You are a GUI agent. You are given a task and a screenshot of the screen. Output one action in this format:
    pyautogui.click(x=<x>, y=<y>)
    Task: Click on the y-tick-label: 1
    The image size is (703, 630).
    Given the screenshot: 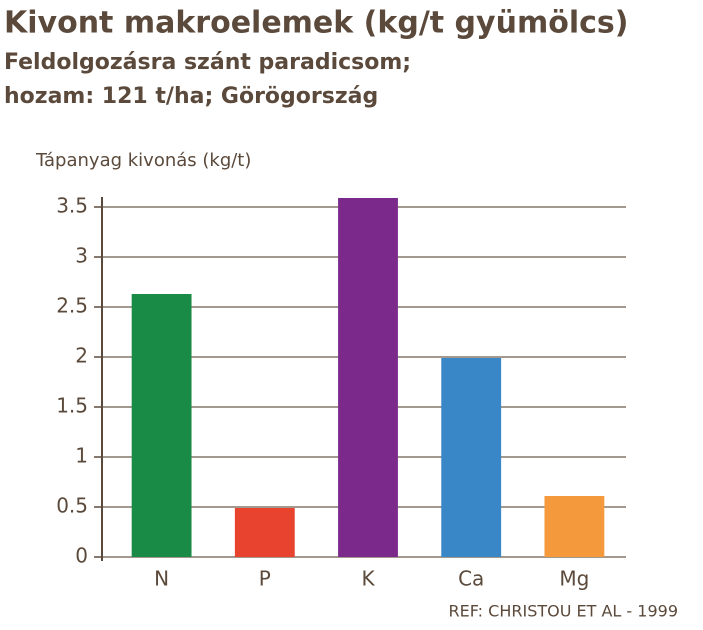 What is the action you would take?
    pyautogui.click(x=81, y=456)
    